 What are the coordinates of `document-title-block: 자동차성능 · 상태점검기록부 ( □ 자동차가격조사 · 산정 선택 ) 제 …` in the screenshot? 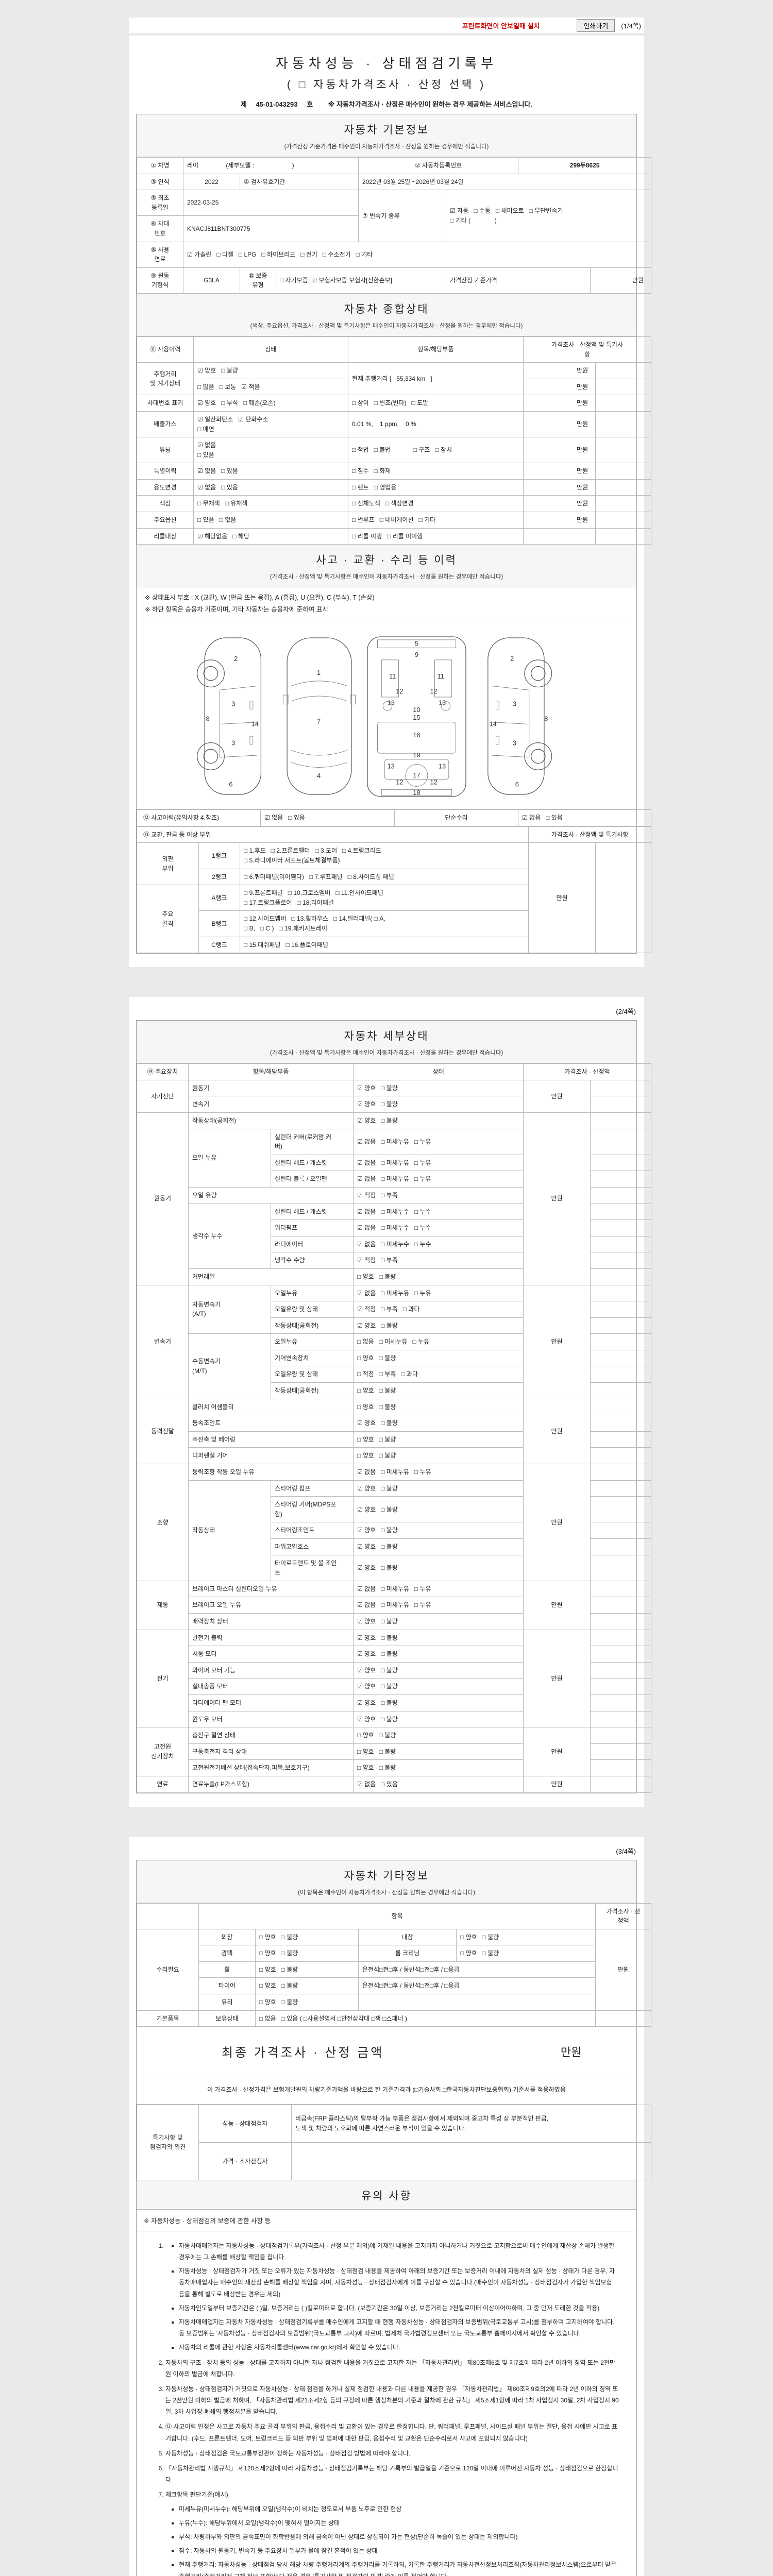 It's located at (386, 79).